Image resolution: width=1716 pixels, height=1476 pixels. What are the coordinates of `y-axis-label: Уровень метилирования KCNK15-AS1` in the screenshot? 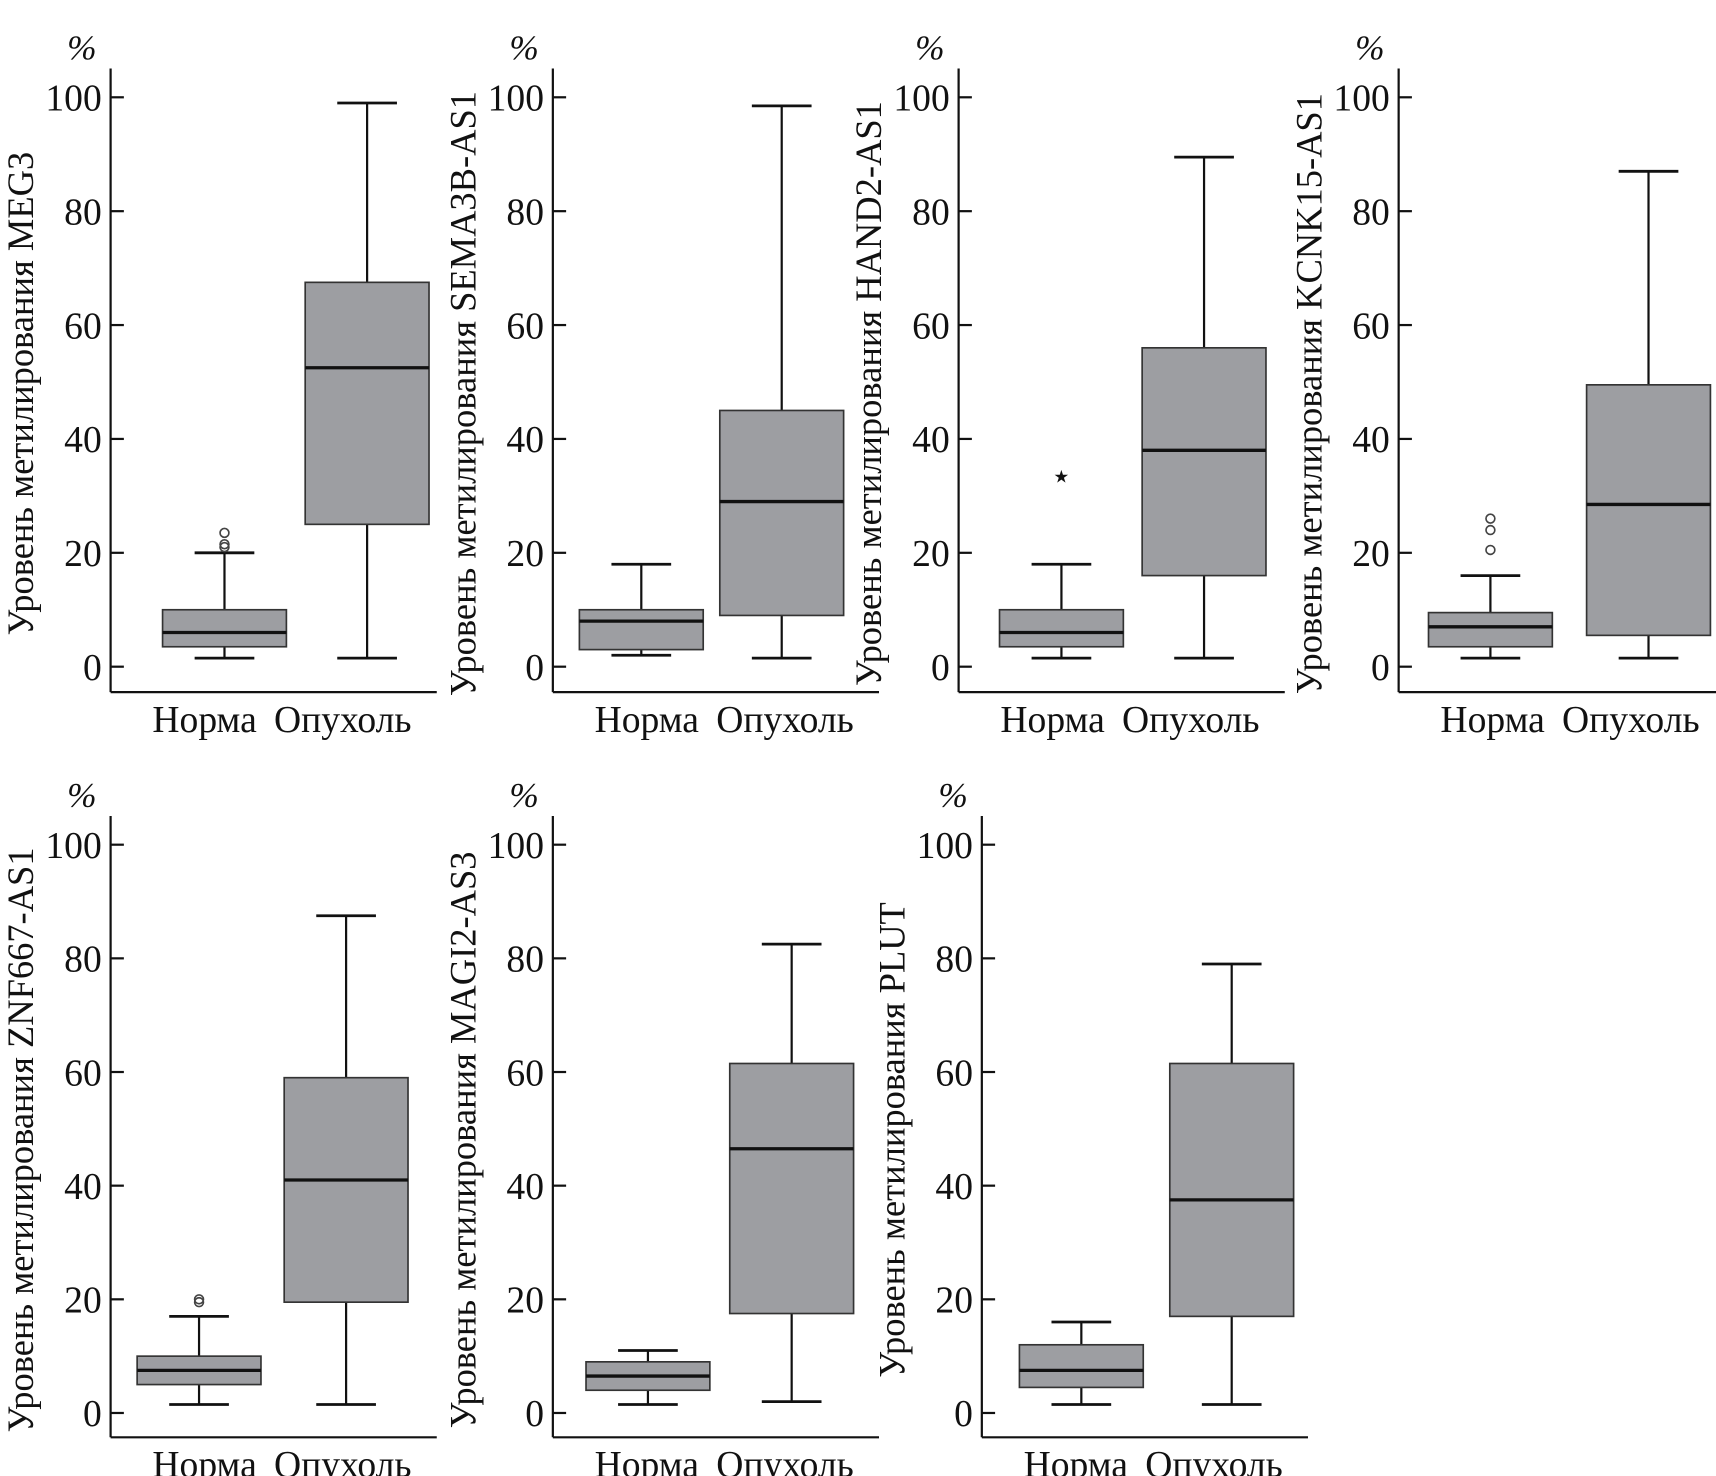 It's located at (1308, 393).